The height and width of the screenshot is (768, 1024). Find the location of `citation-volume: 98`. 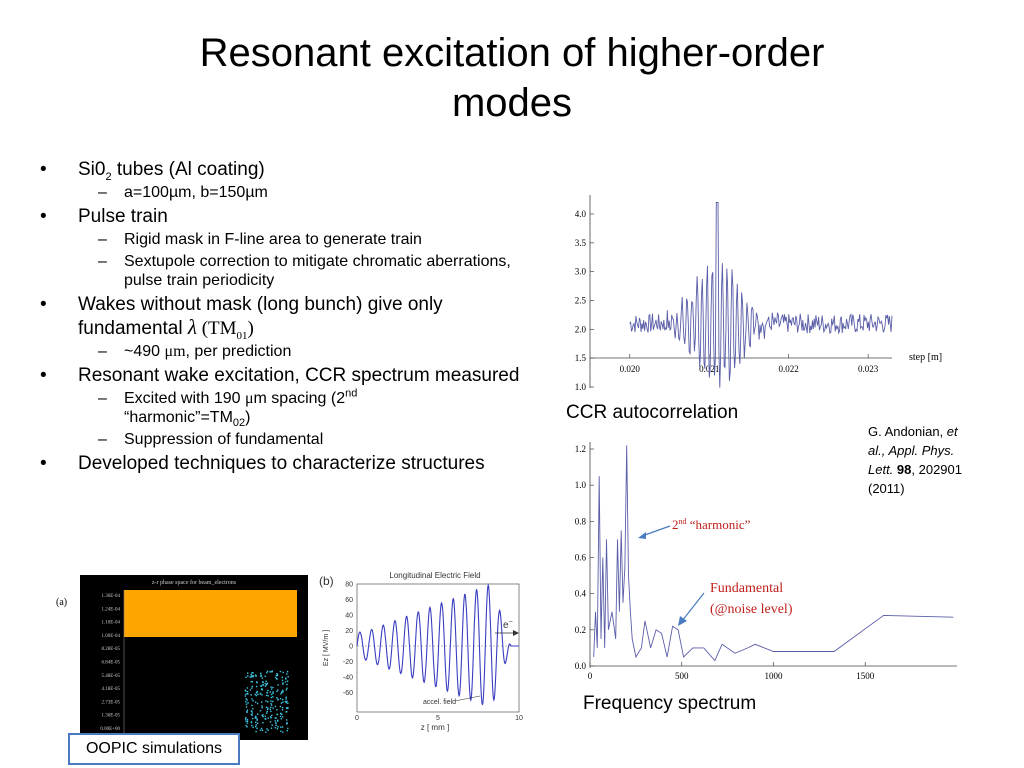

citation-volume: 98 is located at coordinates (904, 469).